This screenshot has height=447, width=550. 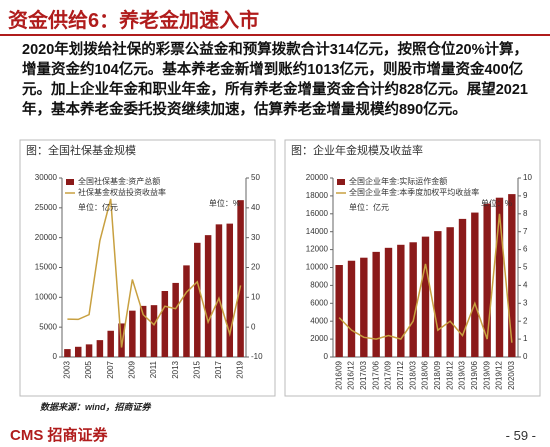 I want to click on title-rule, so click(x=275, y=35).